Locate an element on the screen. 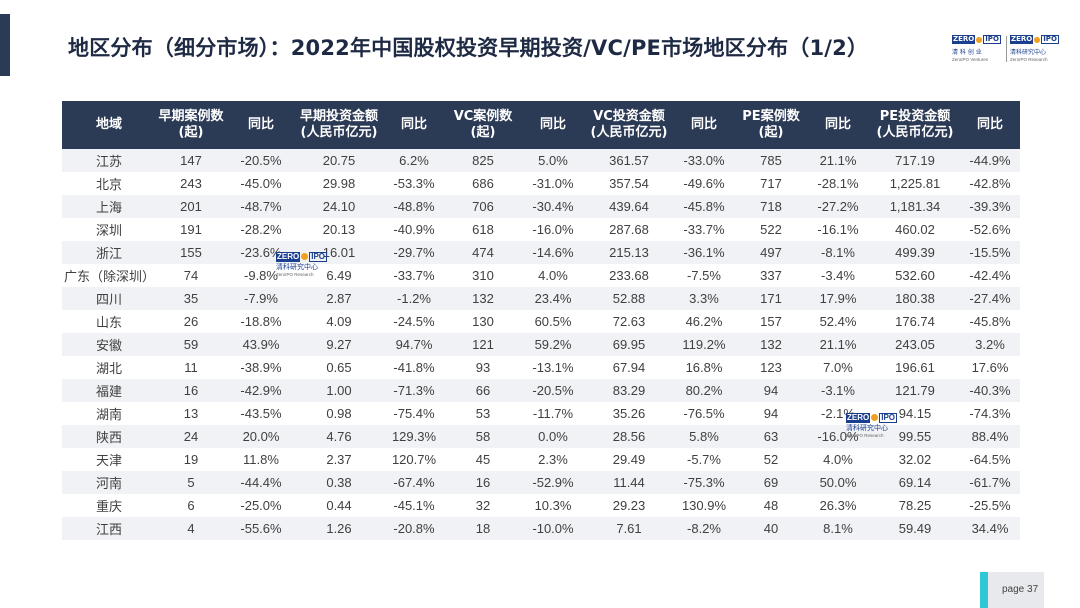 Image resolution: width=1080 pixels, height=608 pixels. table-cell: -3.4% is located at coordinates (838, 275).